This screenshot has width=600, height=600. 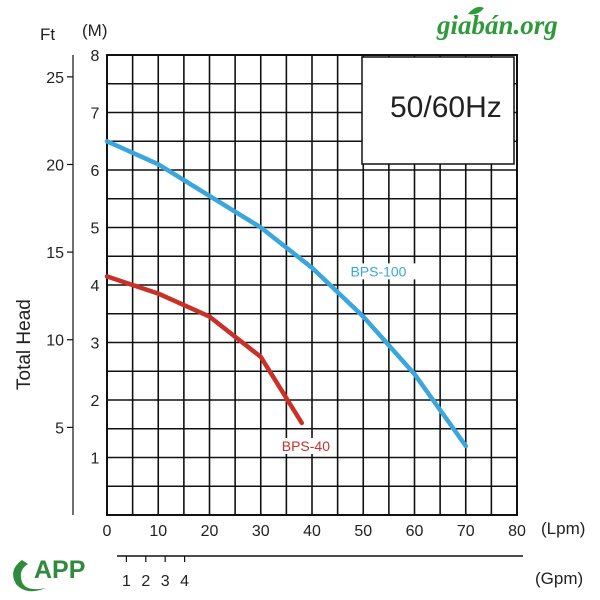 I want to click on y-tick-label-m: 2, so click(x=95, y=401).